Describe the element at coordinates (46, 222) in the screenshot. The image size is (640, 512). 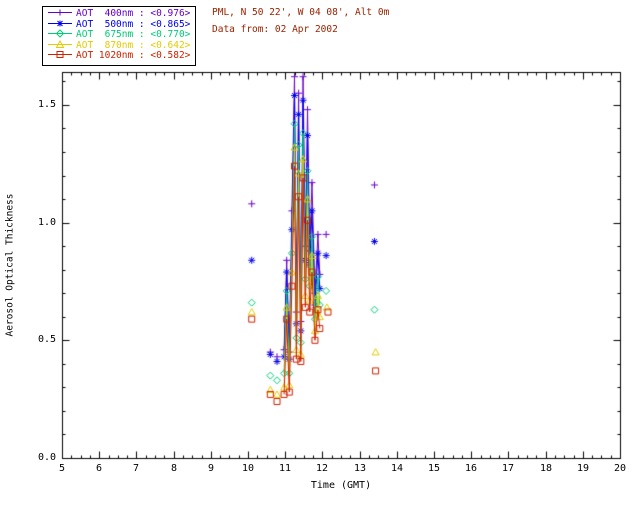
I see `y-tick-label: 1.0` at that location.